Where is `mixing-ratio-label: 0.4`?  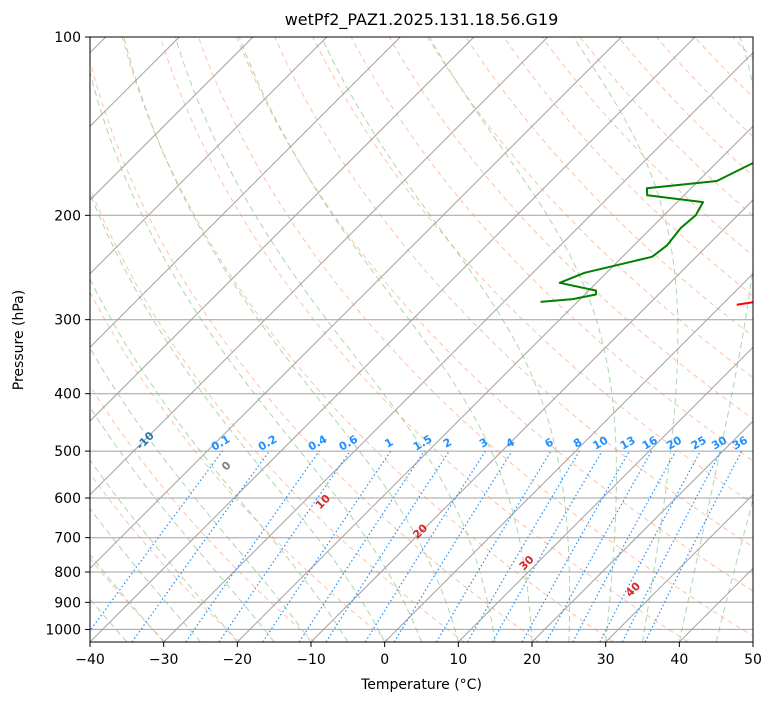 mixing-ratio-label: 0.4 is located at coordinates (318, 442).